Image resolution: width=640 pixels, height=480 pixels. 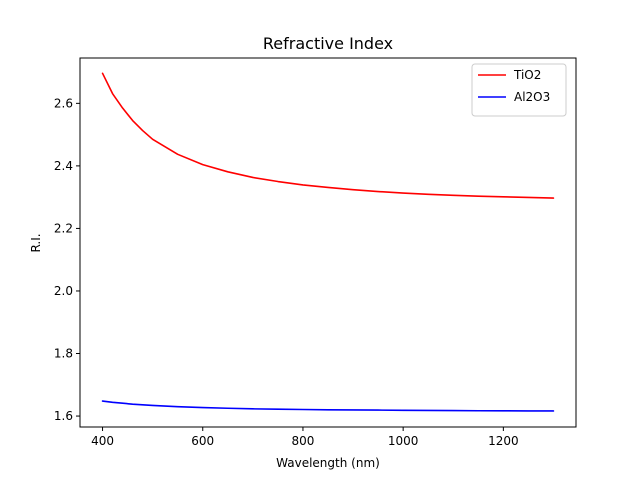 I want to click on y-tick-label: 1.6, so click(x=63, y=416).